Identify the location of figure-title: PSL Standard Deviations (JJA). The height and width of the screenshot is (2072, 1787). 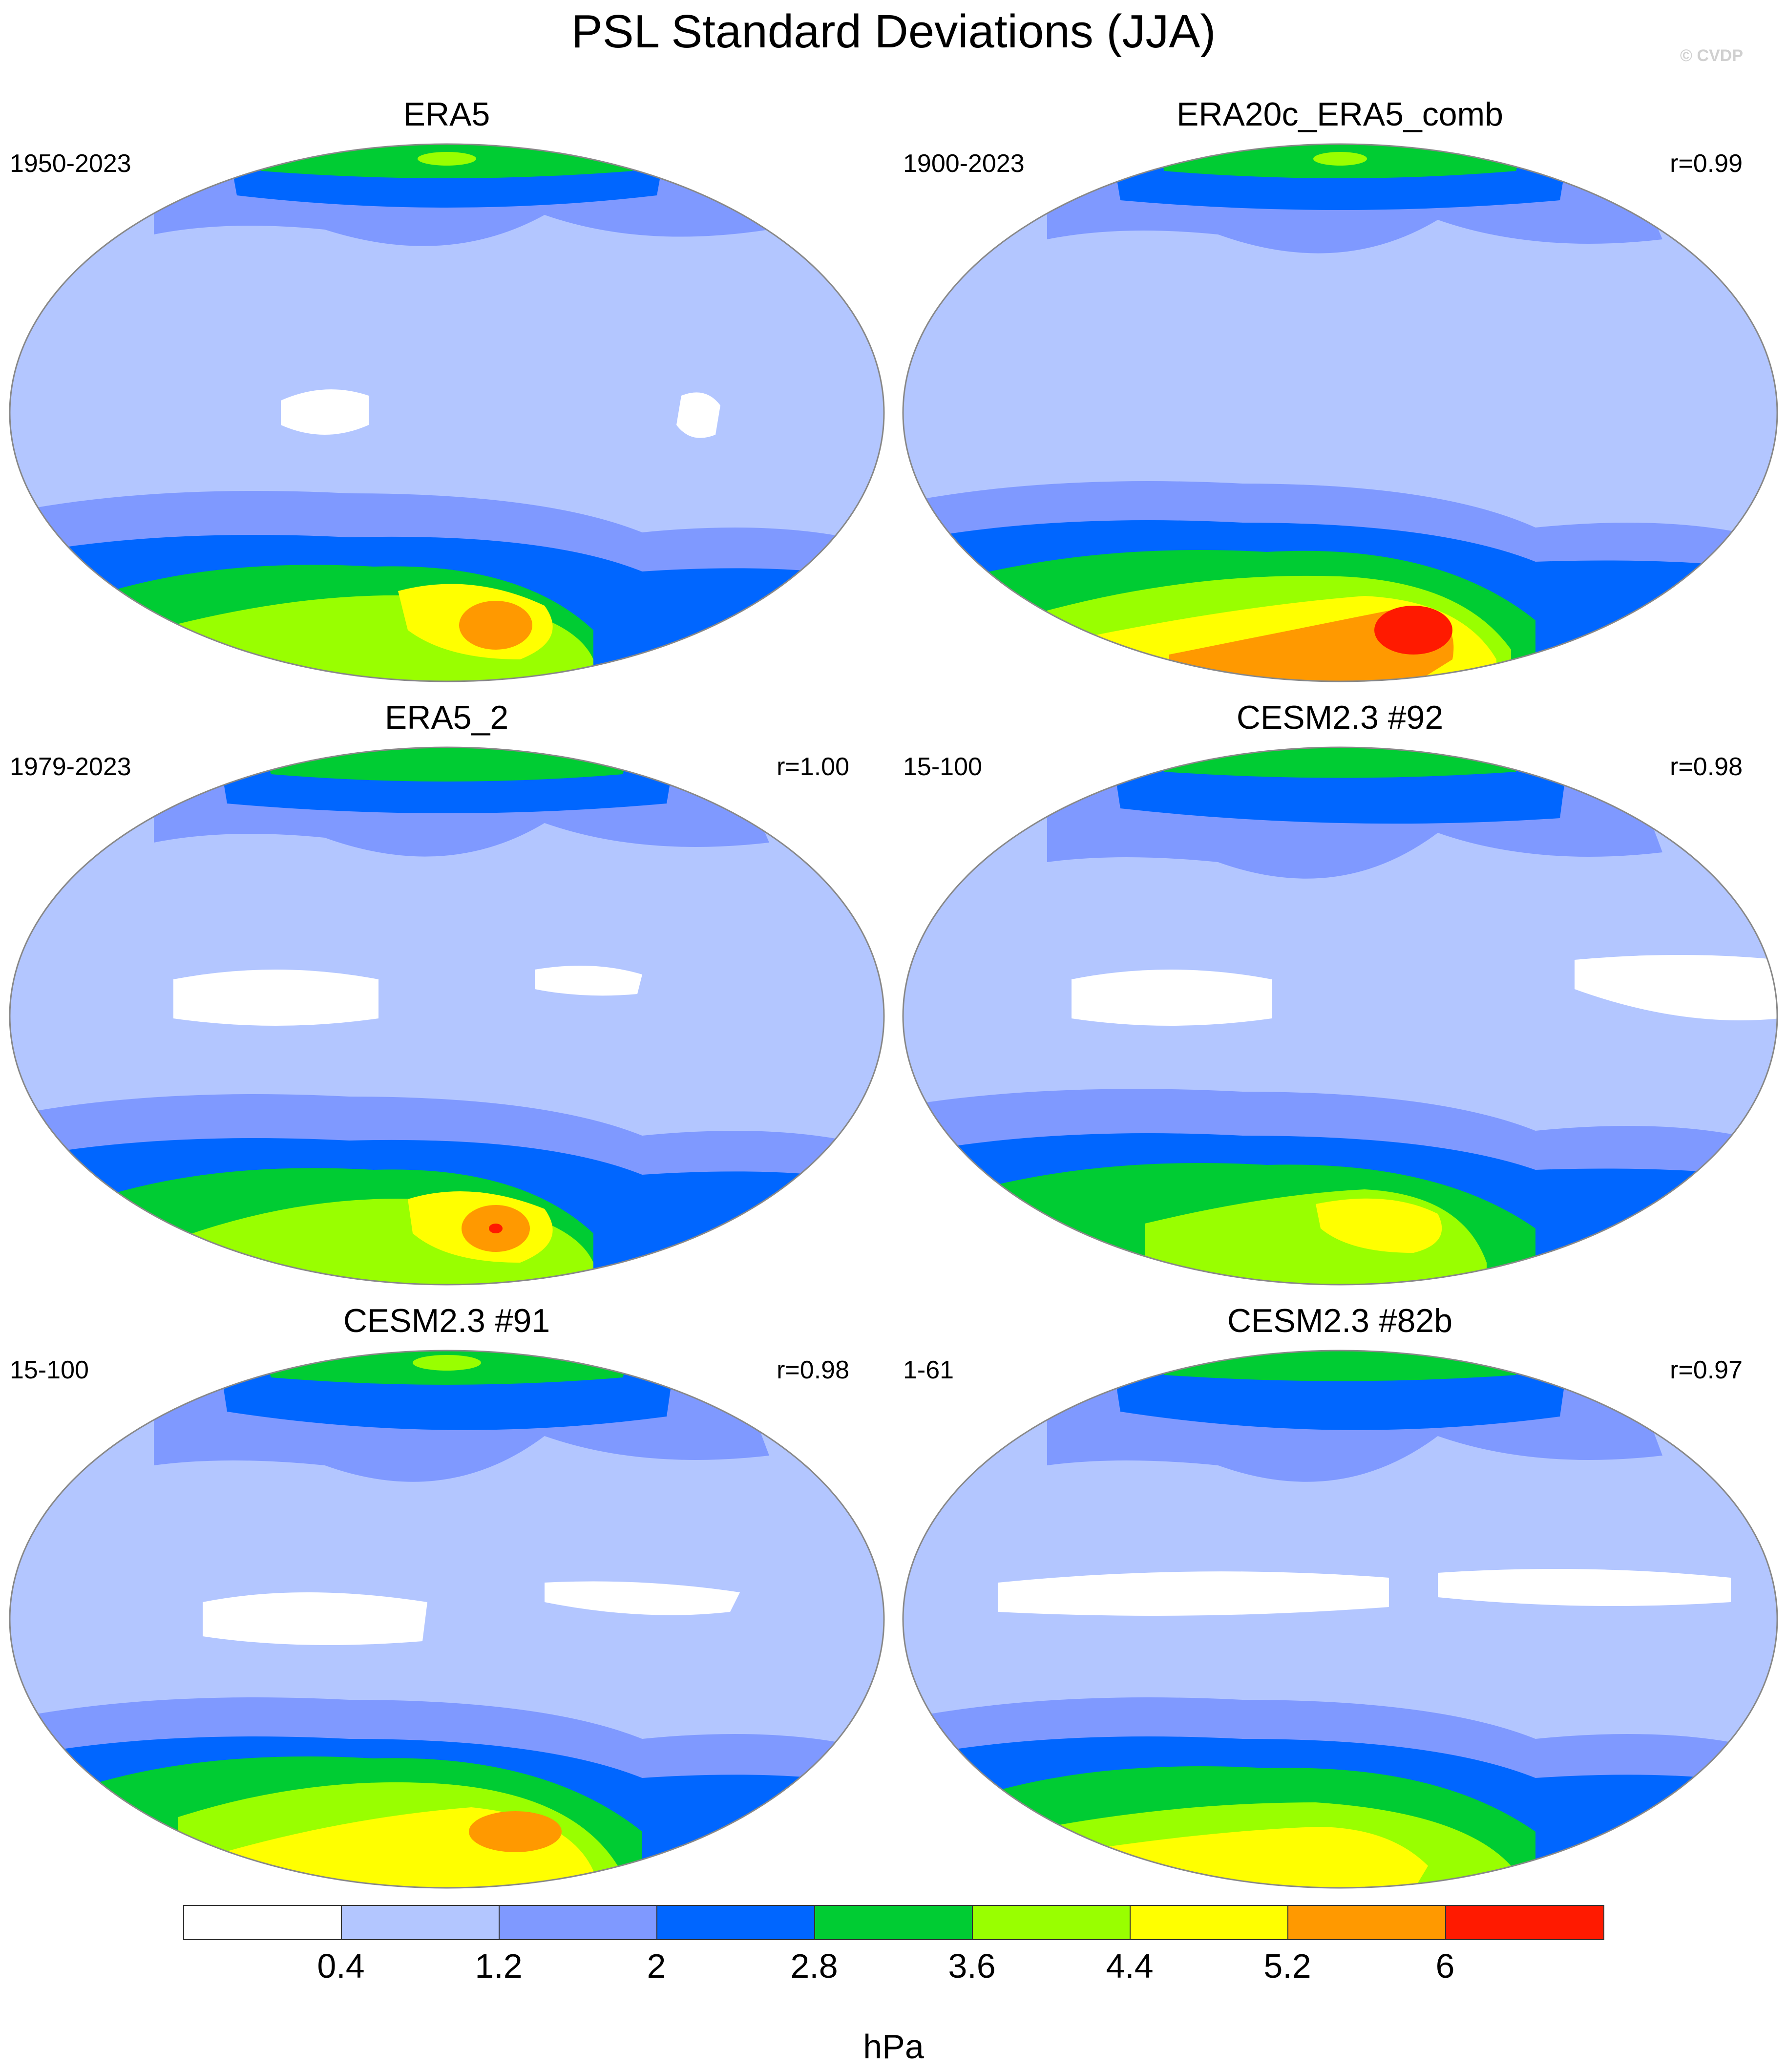
(893, 32).